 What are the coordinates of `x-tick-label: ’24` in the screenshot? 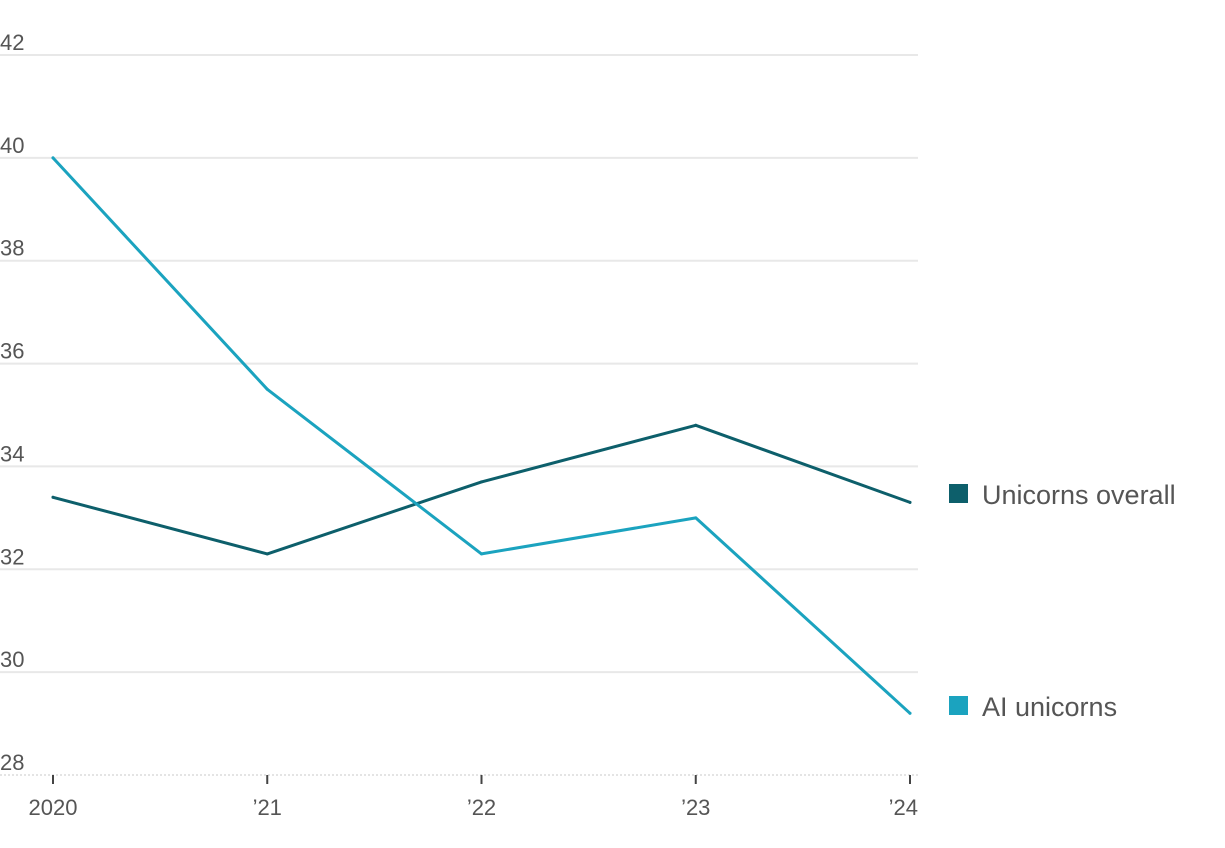 It's located at (903, 807).